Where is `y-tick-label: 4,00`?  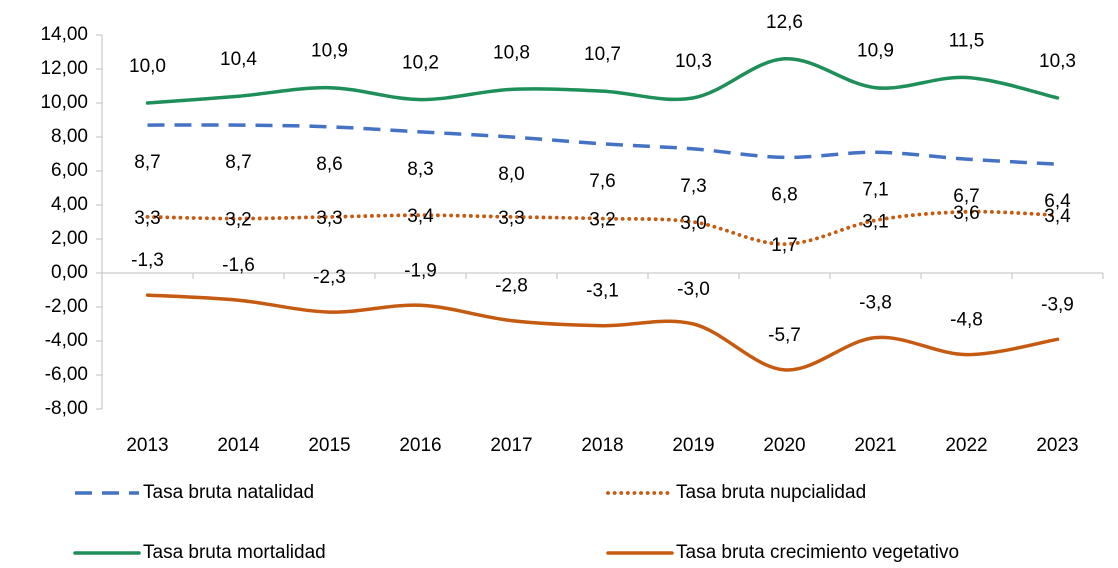 y-tick-label: 4,00 is located at coordinates (69, 204).